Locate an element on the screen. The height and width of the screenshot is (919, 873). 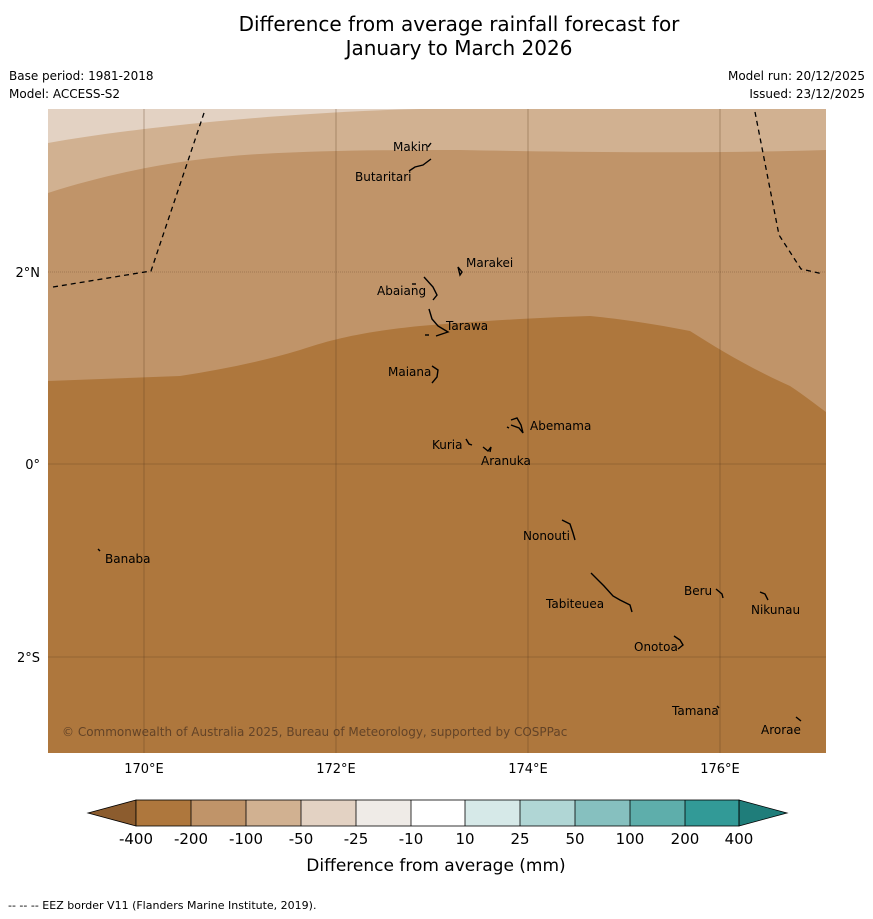
abaiang-shape is located at coordinates (430, 288).